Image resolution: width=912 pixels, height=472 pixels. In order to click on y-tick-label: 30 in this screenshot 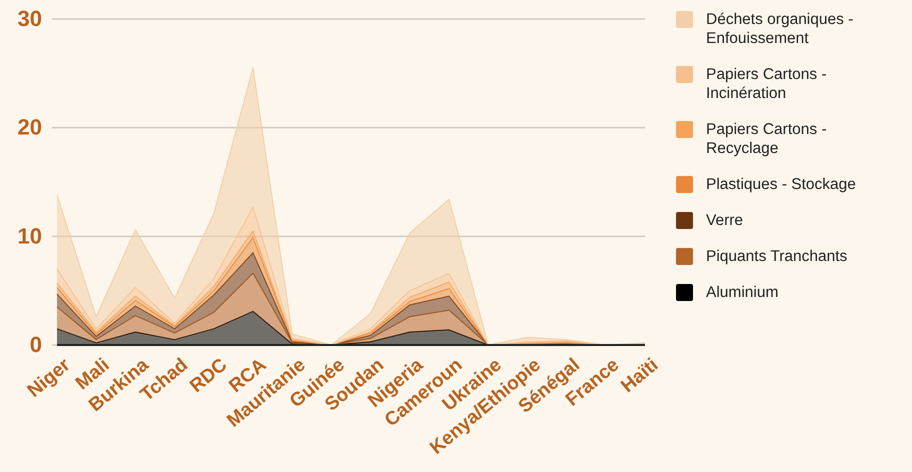, I will do `click(30, 19)`.